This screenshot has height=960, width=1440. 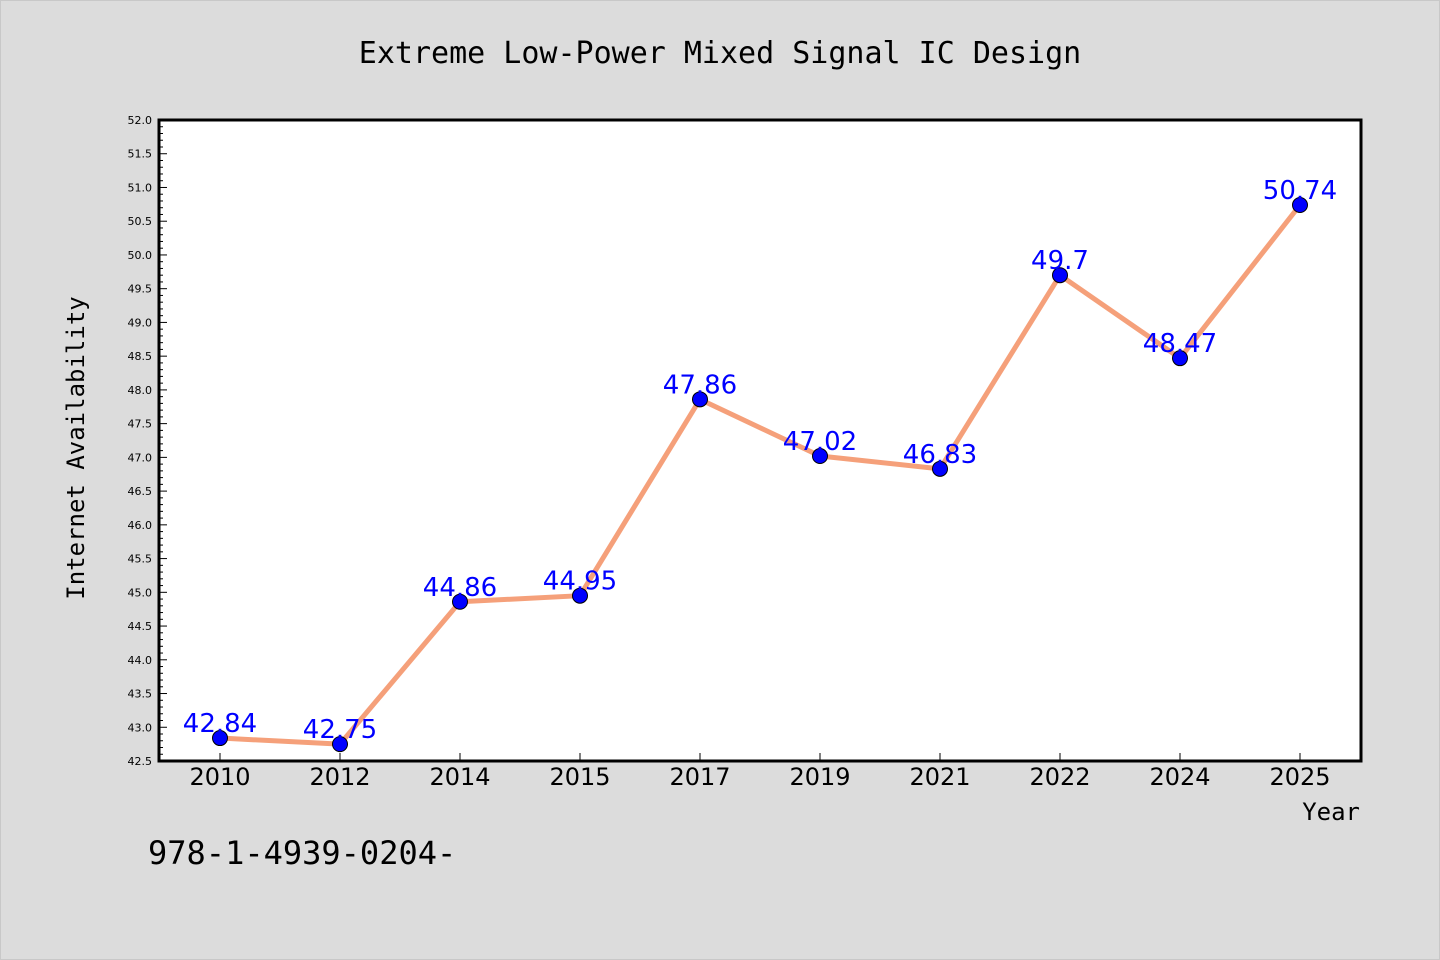 What do you see at coordinates (699, 777) in the screenshot?
I see `x-tick-label: 2017` at bounding box center [699, 777].